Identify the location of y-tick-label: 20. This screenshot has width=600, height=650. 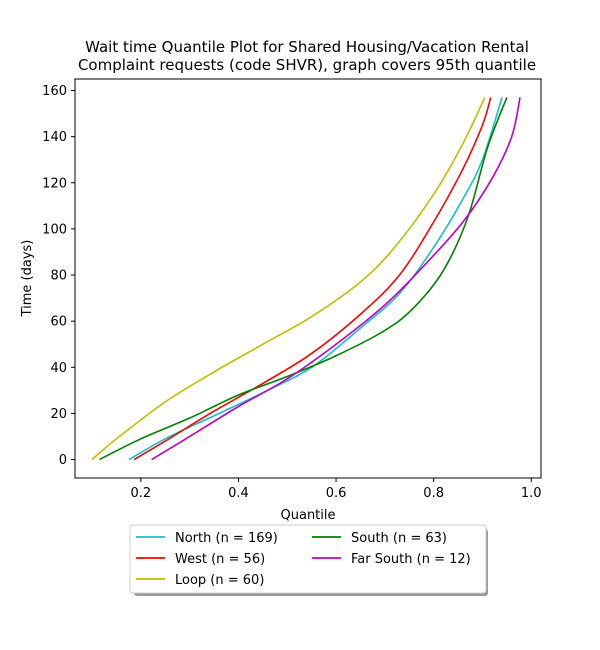
(58, 414).